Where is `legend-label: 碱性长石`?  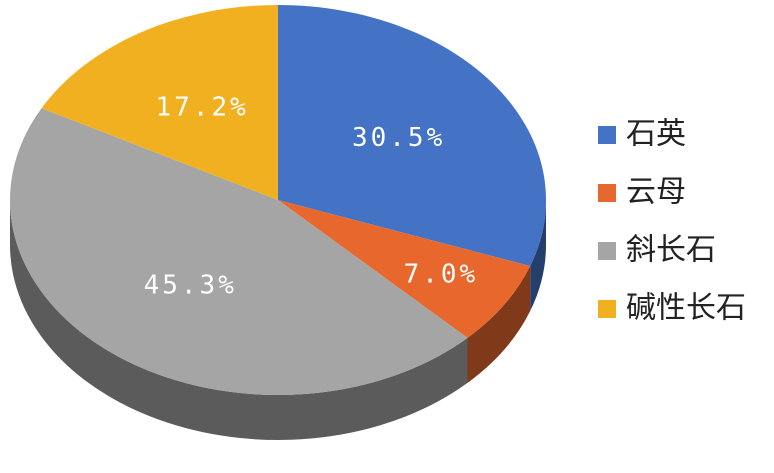
legend-label: 碱性长石 is located at coordinates (686, 308).